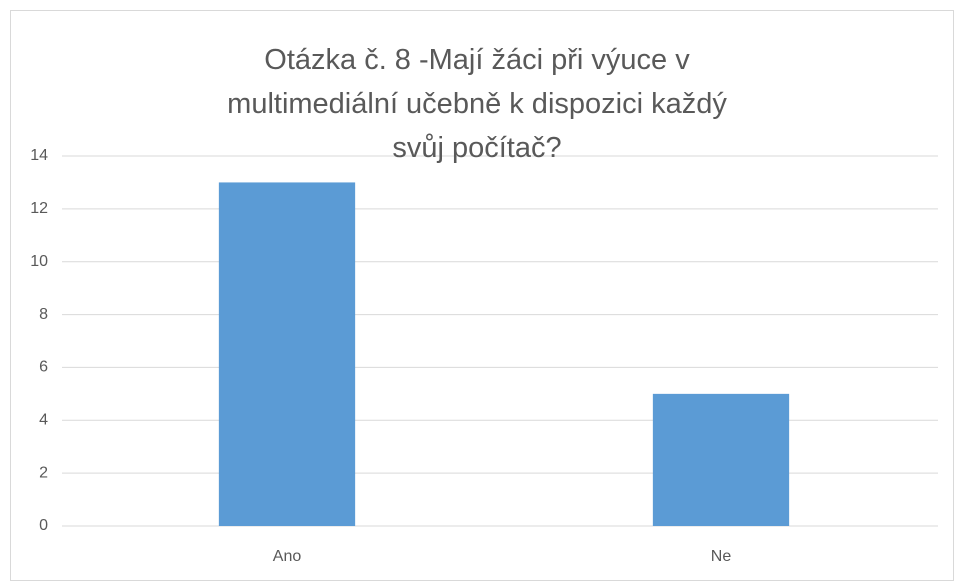 This screenshot has width=954, height=581. I want to click on x-tick-label: Ano, so click(287, 556).